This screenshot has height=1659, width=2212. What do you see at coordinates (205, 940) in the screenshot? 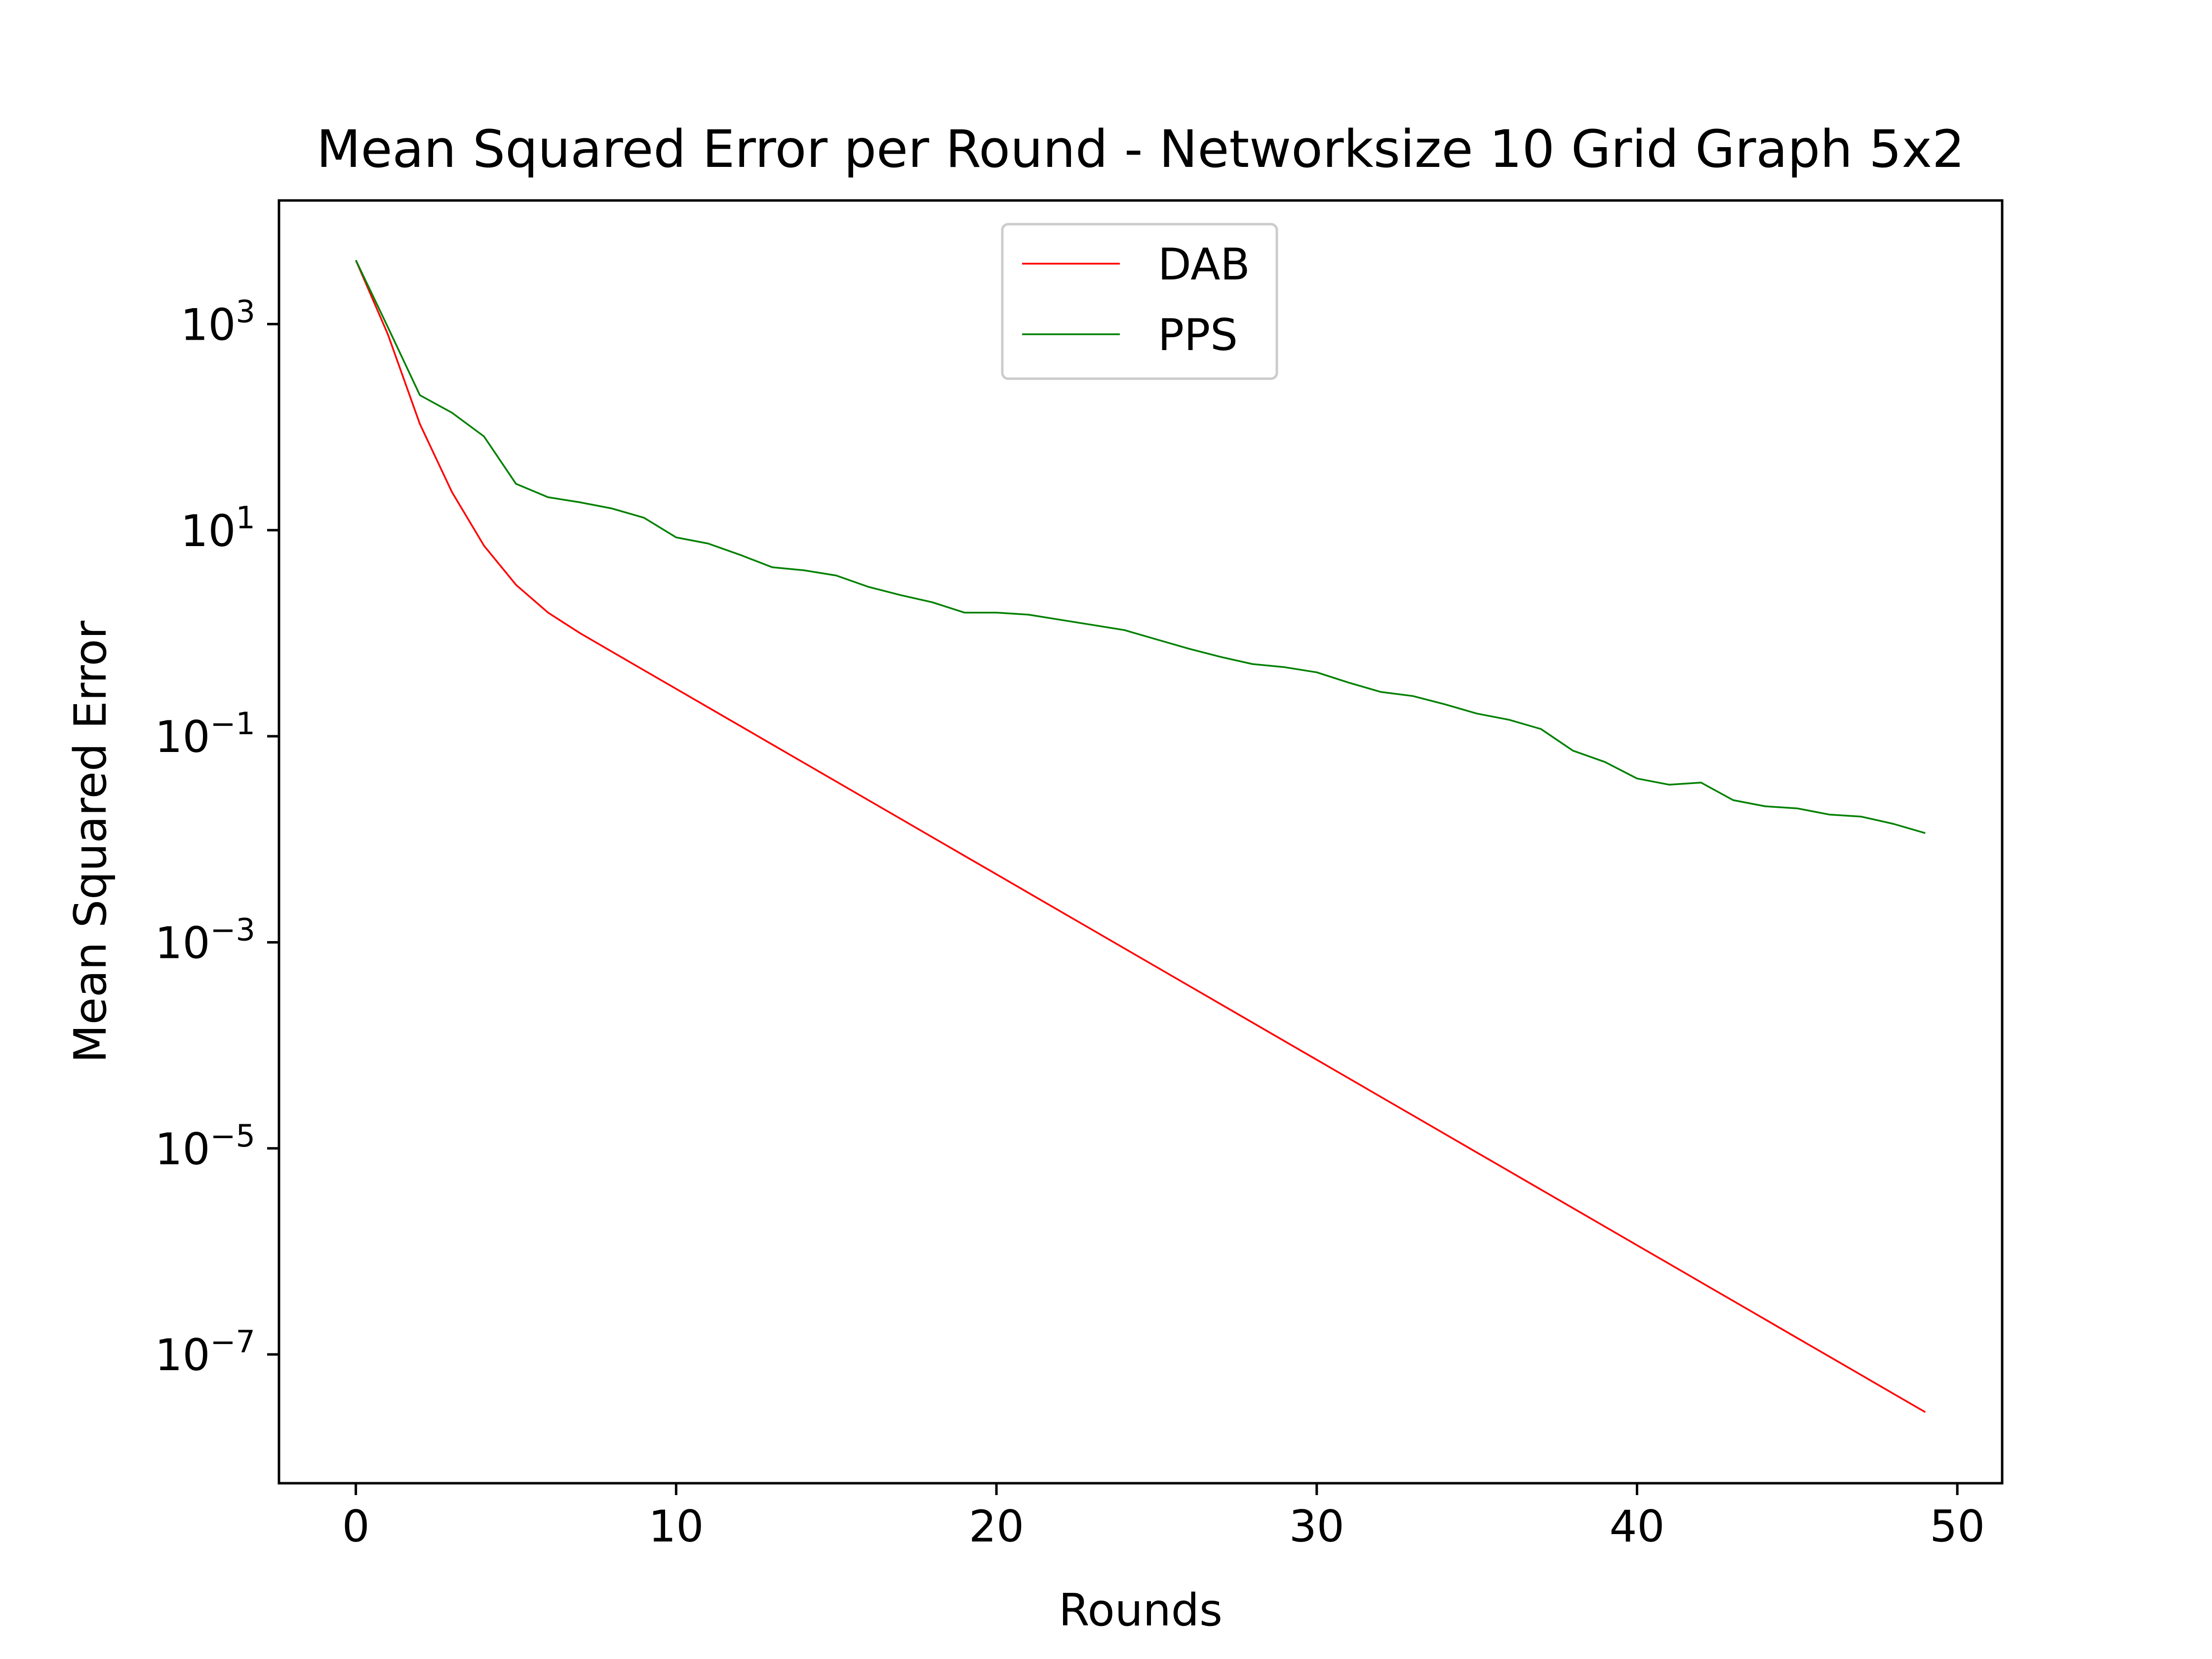
I see `y-tick-label: 10⁻³` at bounding box center [205, 940].